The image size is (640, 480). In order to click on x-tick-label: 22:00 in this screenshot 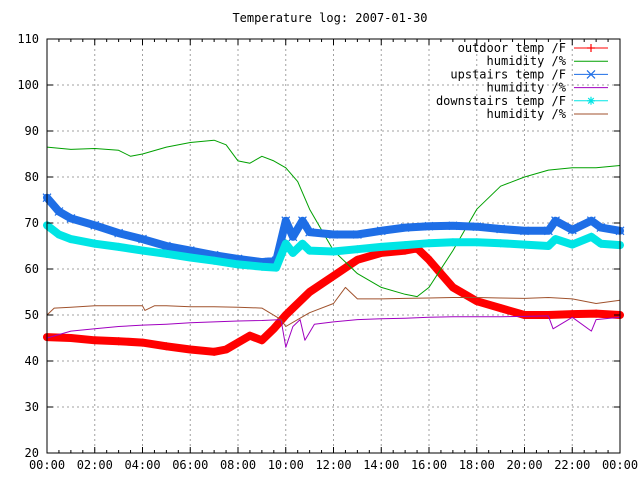, I will do `click(572, 465)`.